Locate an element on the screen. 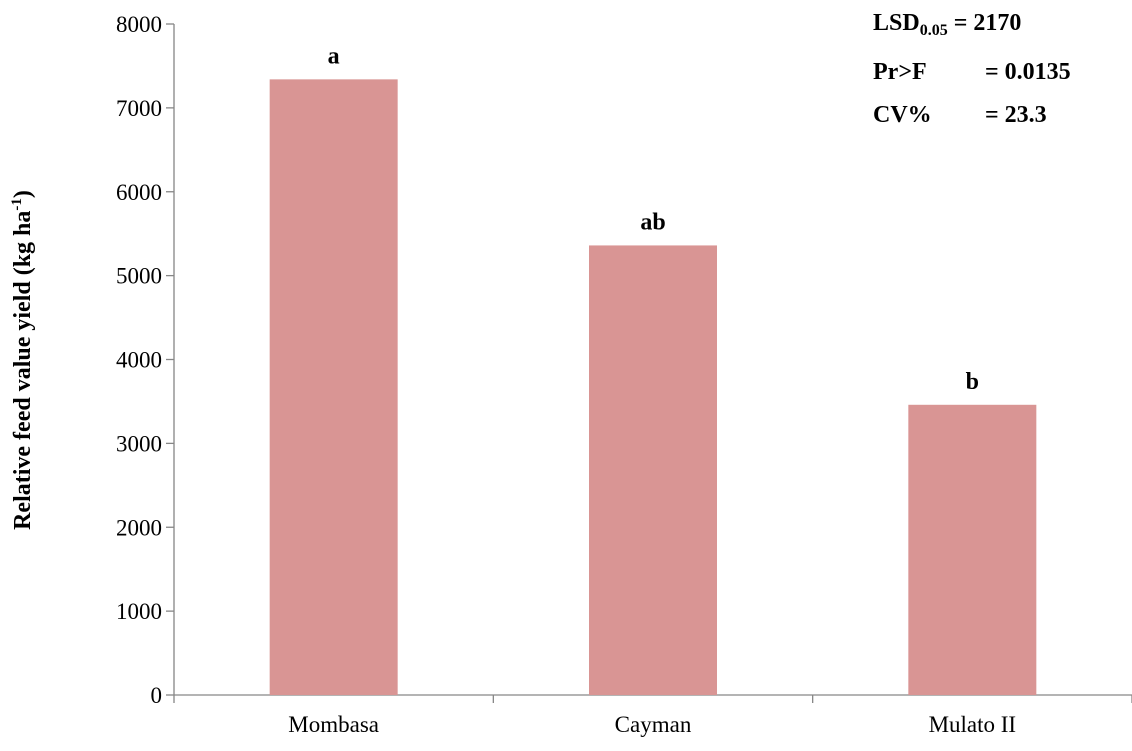 The width and height of the screenshot is (1132, 751). bar-mulato-ii is located at coordinates (972, 549).